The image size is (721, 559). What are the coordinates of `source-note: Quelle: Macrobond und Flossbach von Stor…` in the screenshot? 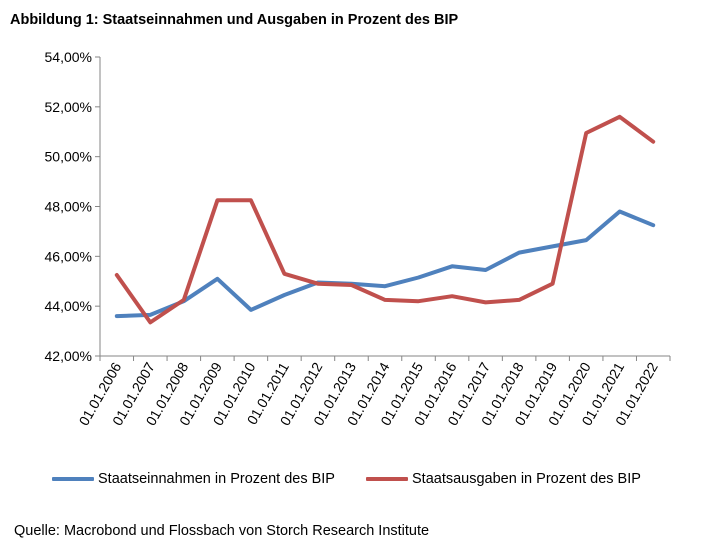 It's located at (222, 531).